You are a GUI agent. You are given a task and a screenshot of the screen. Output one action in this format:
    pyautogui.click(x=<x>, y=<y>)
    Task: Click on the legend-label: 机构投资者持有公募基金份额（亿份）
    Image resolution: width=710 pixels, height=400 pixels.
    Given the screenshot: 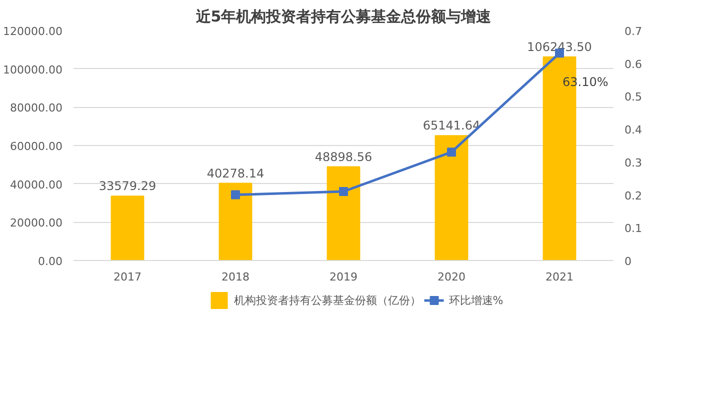 What is the action you would take?
    pyautogui.click(x=327, y=300)
    